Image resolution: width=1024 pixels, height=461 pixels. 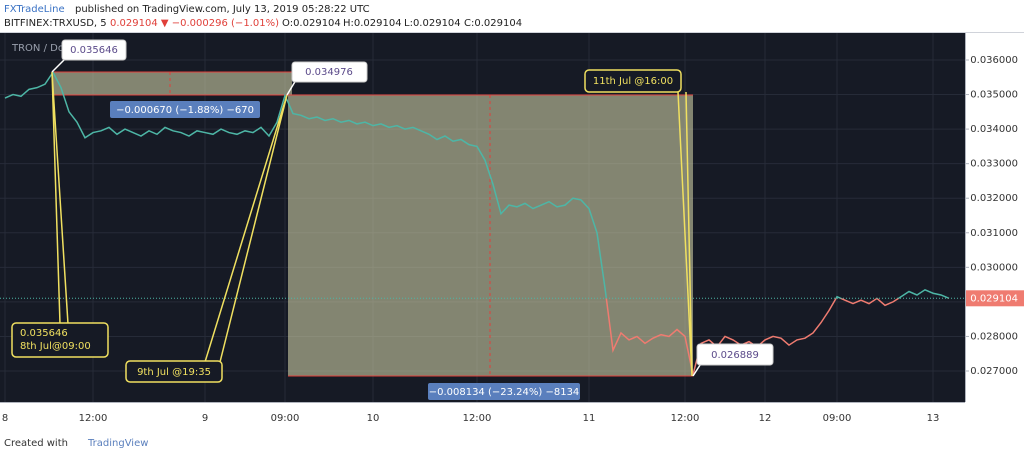 I want to click on y-tick-label: 0.035000, so click(x=994, y=95).